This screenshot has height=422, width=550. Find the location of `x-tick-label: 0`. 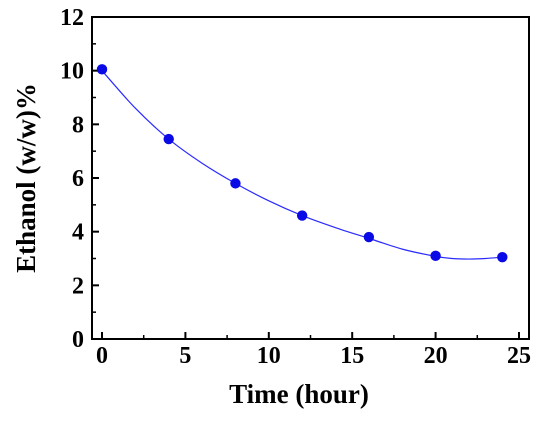

x-tick-label: 0 is located at coordinates (102, 356).